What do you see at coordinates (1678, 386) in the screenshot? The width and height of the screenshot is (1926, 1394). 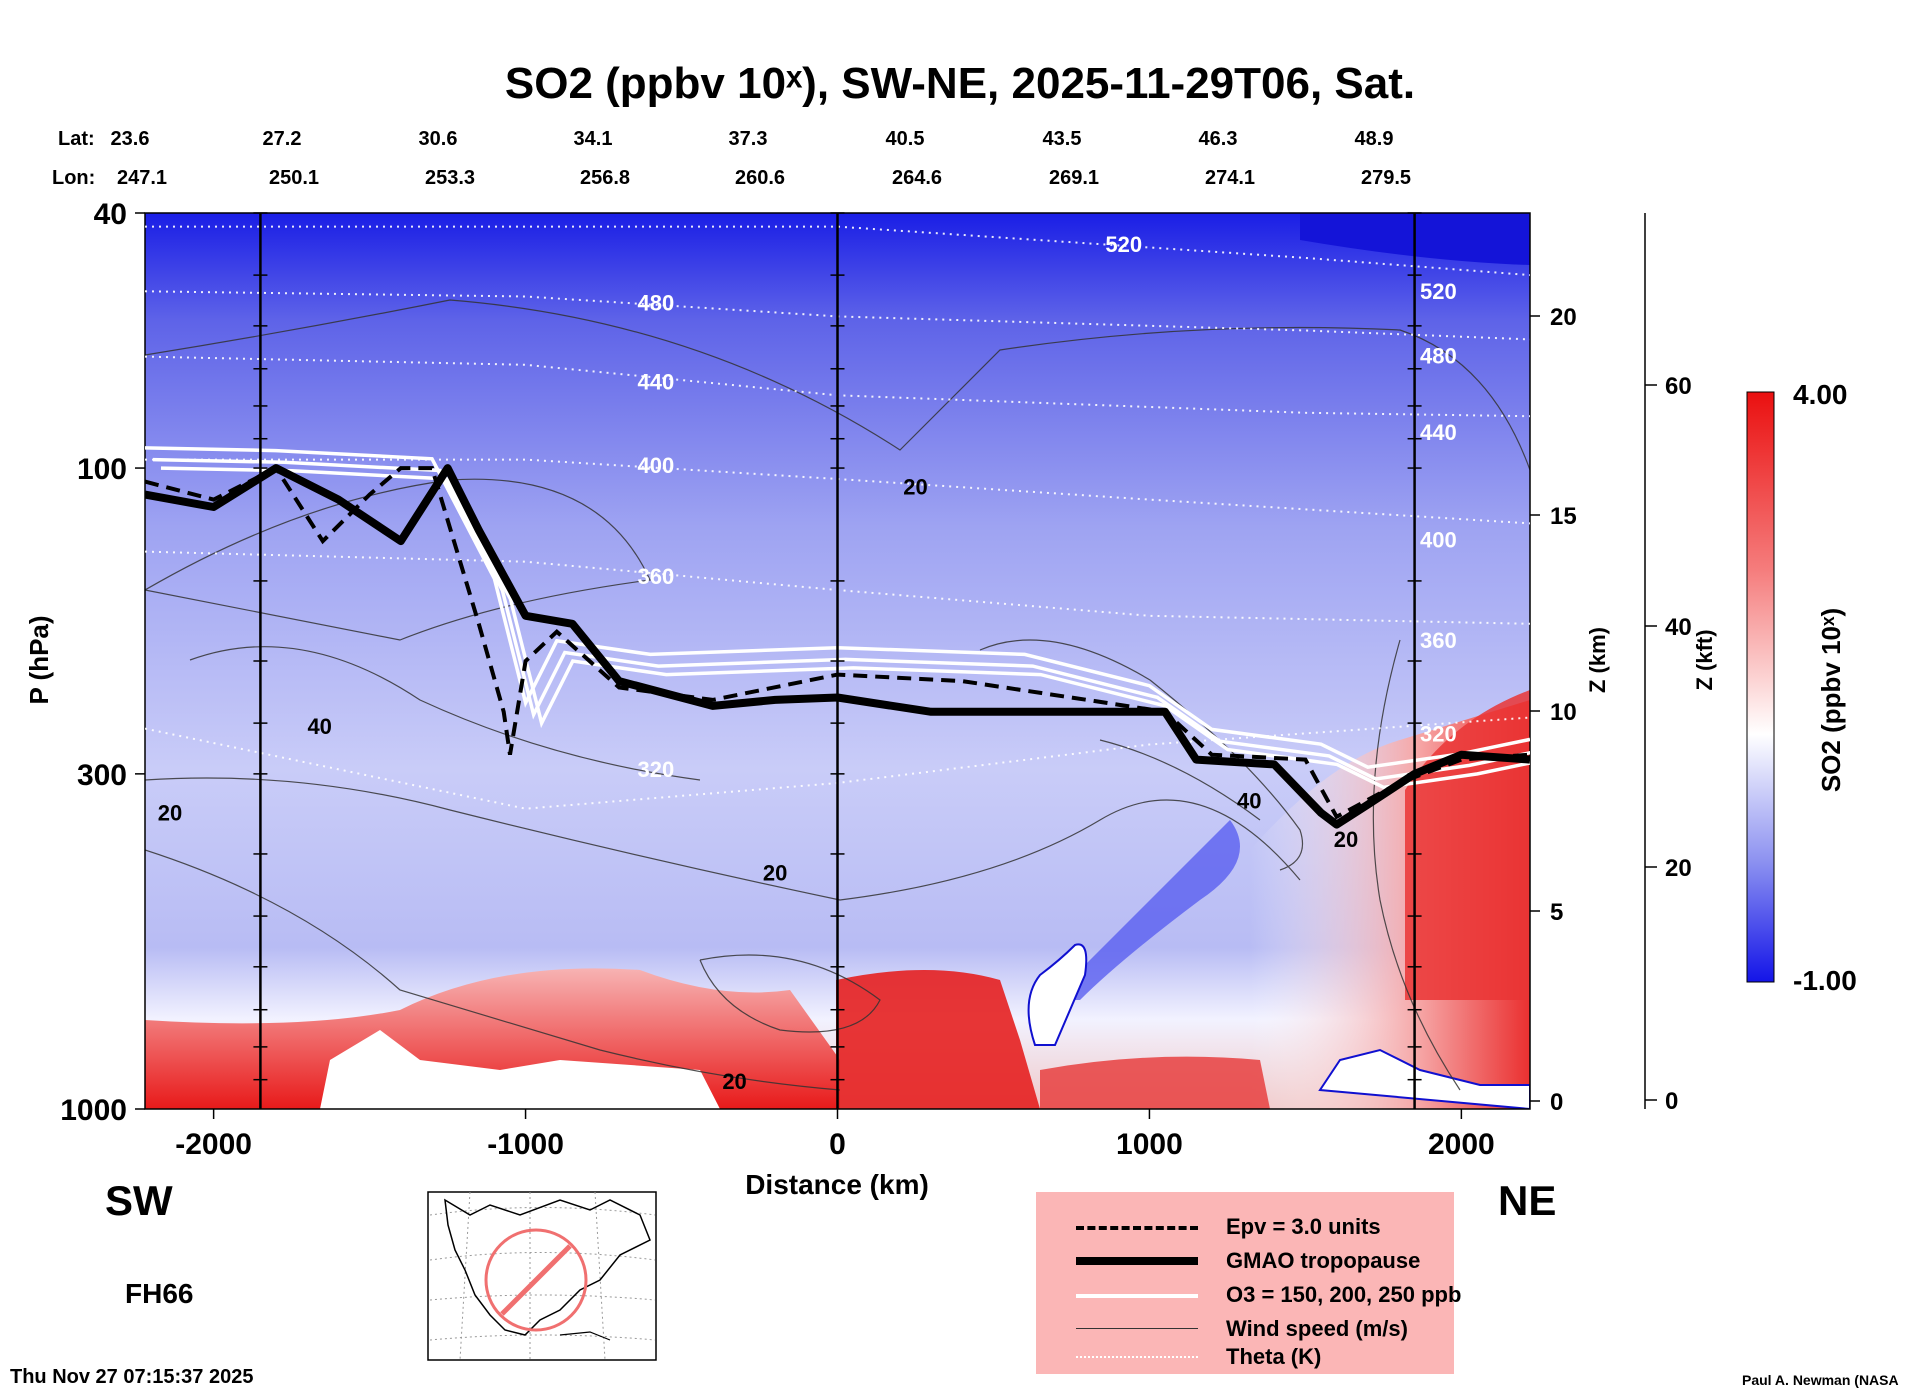 I see `z-kft-tick-label: 60` at bounding box center [1678, 386].